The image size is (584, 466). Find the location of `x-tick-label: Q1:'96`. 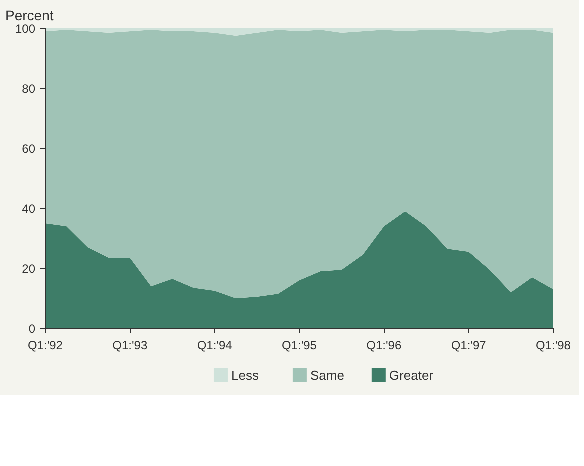

x-tick-label: Q1:'96 is located at coordinates (384, 345).